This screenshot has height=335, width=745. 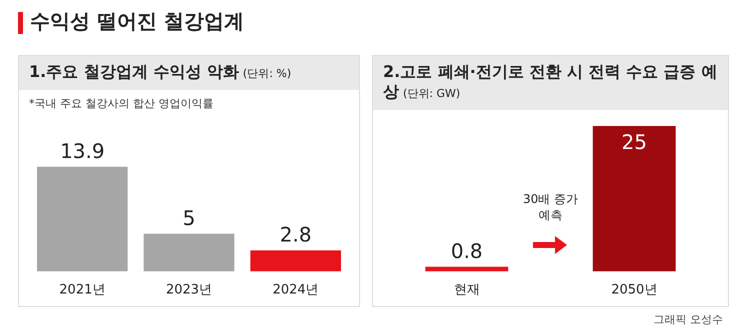 I want to click on chart-subtitle: (단위: %), so click(x=267, y=73).